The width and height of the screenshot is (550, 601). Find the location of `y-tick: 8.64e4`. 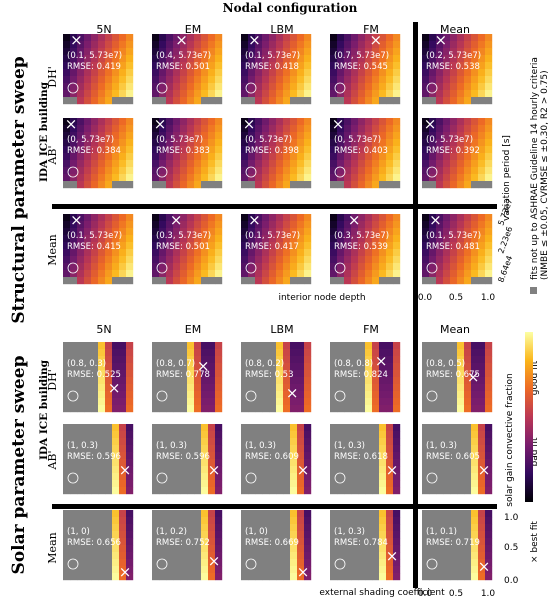

y-tick: 8.64e4 is located at coordinates (505, 268).